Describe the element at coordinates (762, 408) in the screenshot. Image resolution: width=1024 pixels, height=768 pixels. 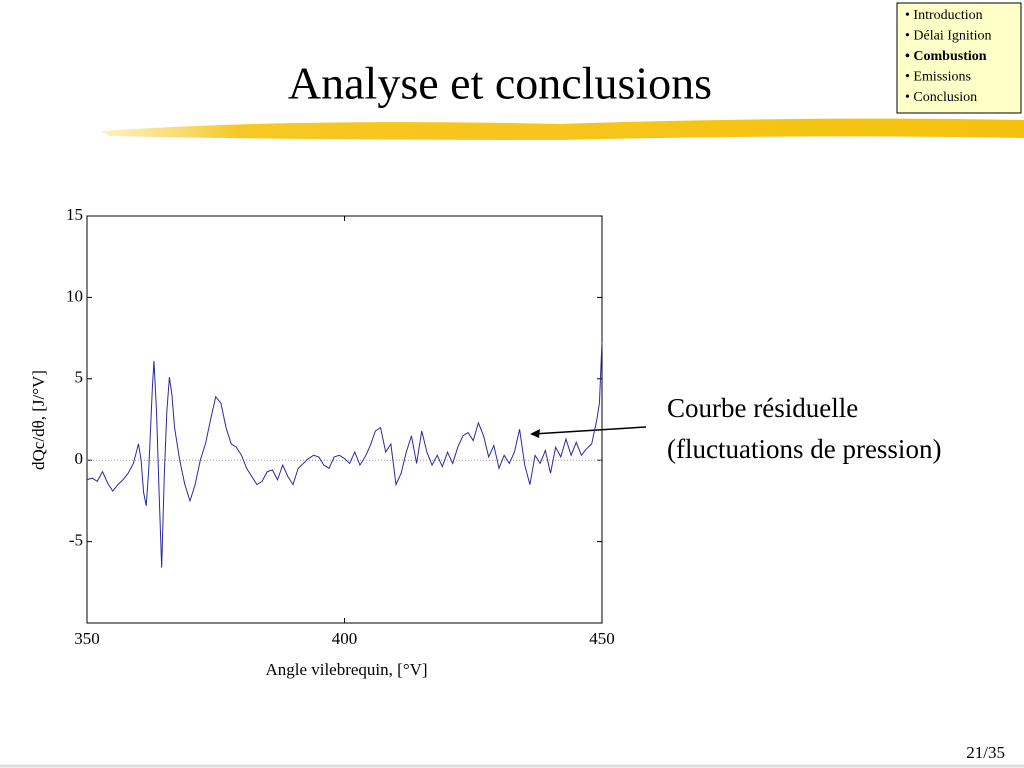
I see `annotation: Courbe résiduelle` at that location.